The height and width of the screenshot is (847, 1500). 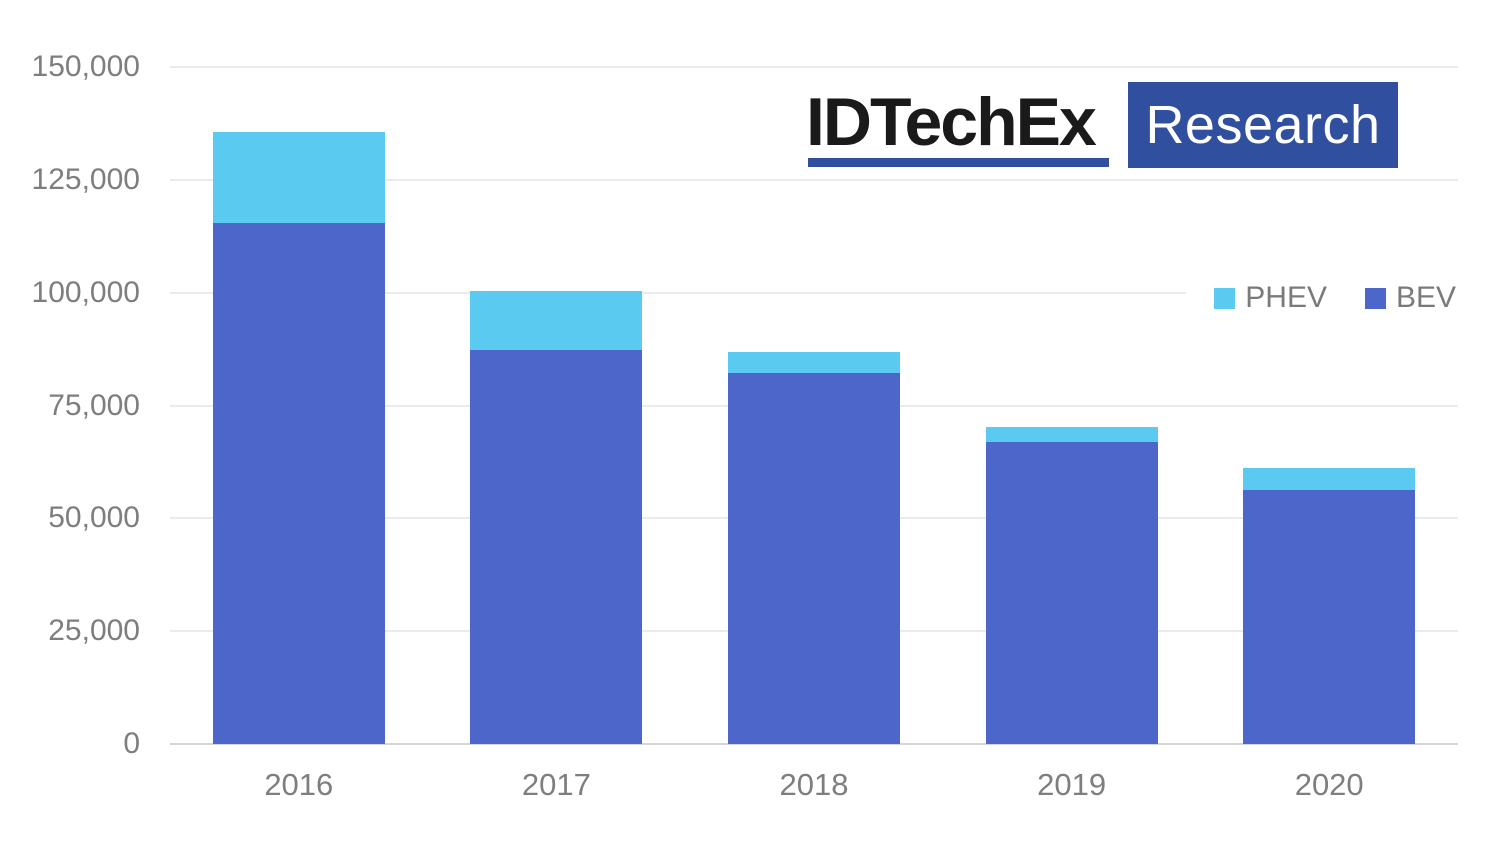 I want to click on bar-bev-2017, so click(x=556, y=546).